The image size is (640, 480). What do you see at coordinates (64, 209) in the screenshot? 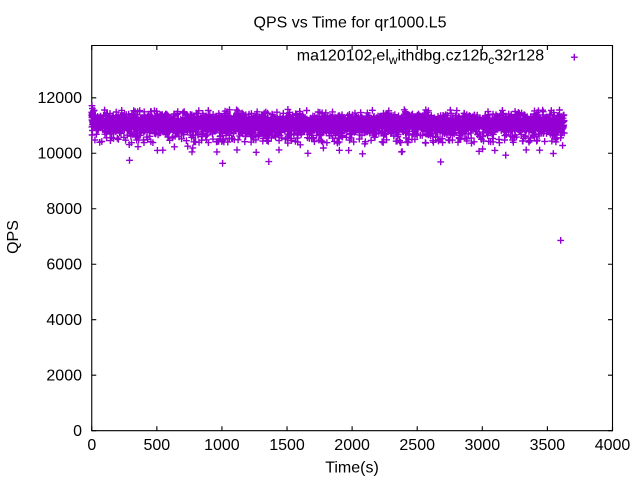
I see `svg-text: 8000` at bounding box center [64, 209].